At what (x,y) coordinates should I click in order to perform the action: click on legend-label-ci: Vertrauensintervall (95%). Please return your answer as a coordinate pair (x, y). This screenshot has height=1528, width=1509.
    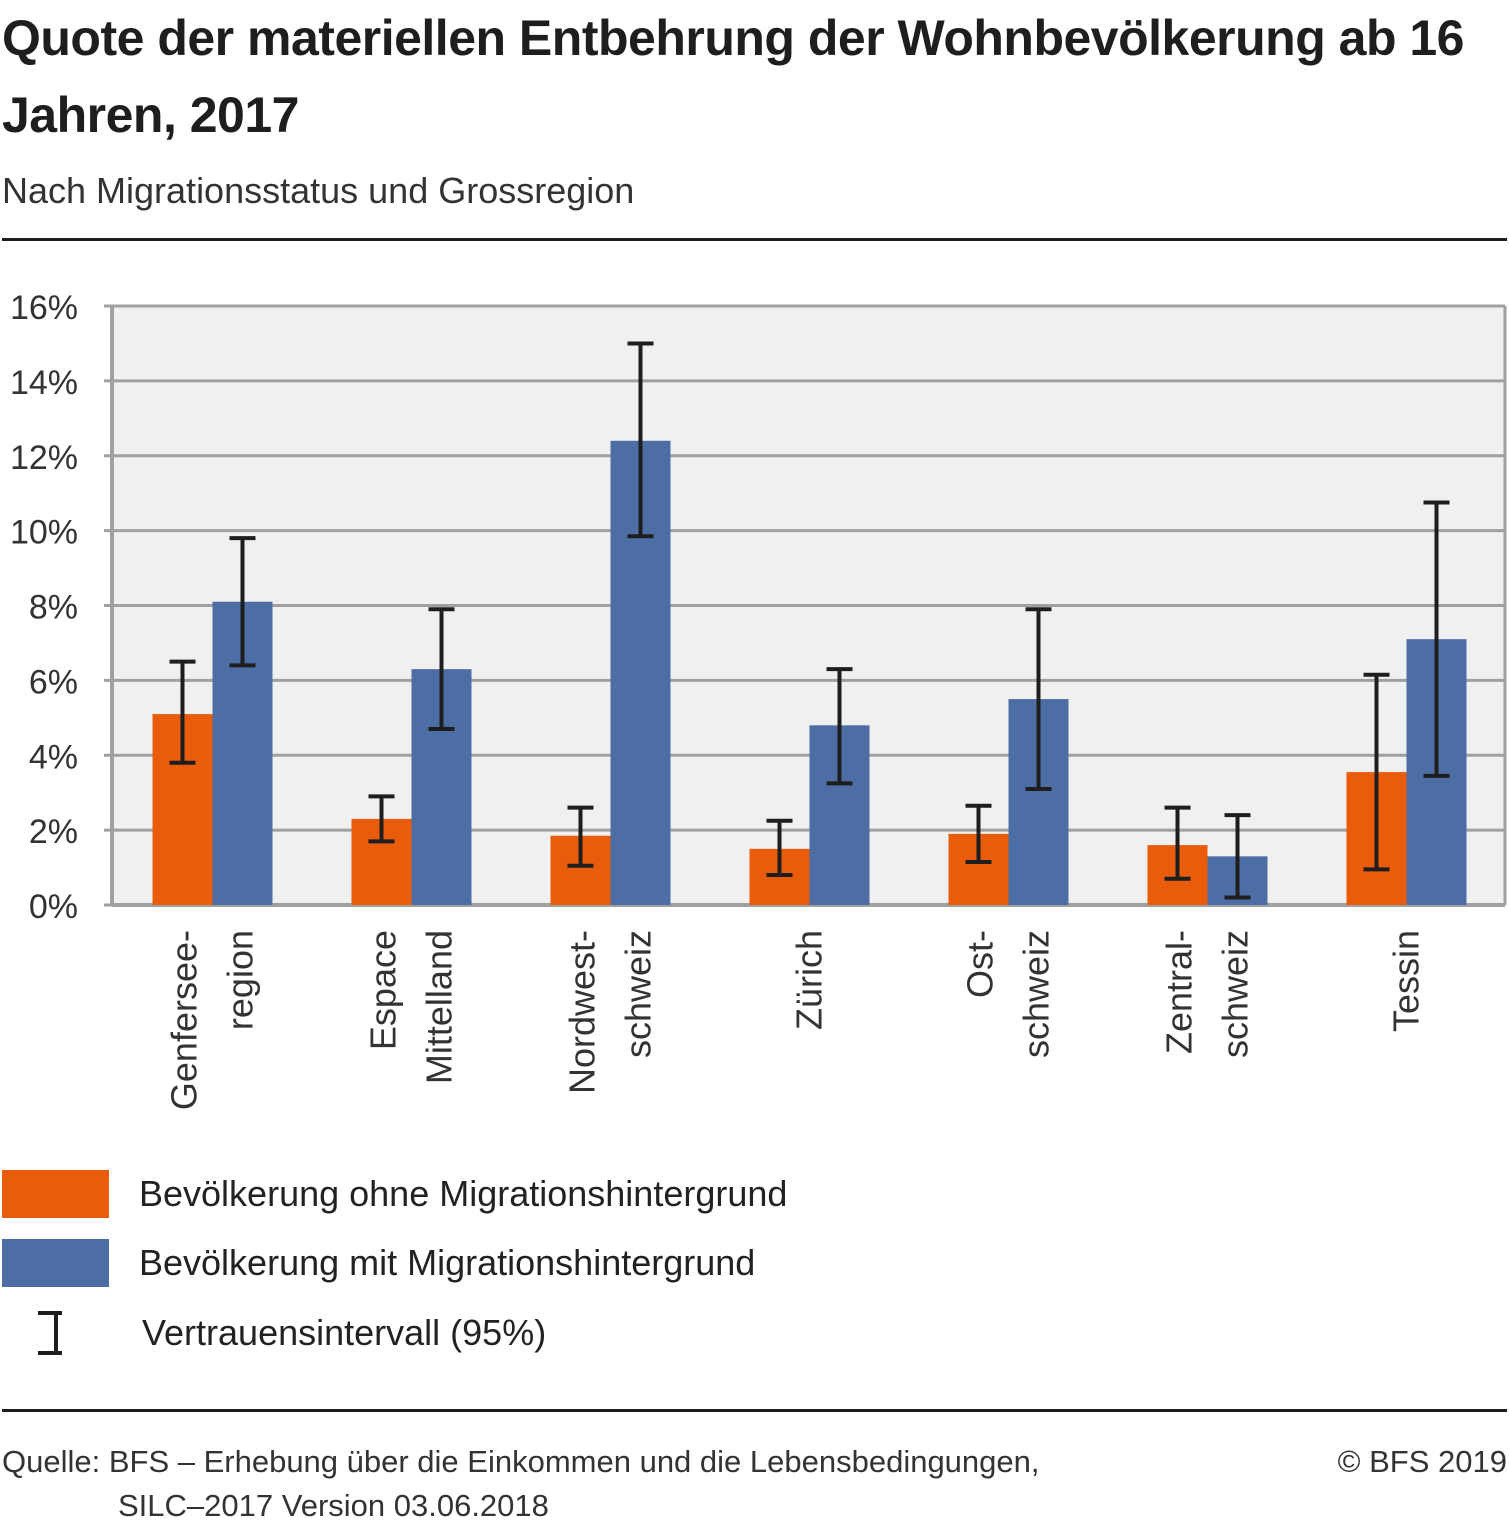
    Looking at the image, I should click on (344, 1332).